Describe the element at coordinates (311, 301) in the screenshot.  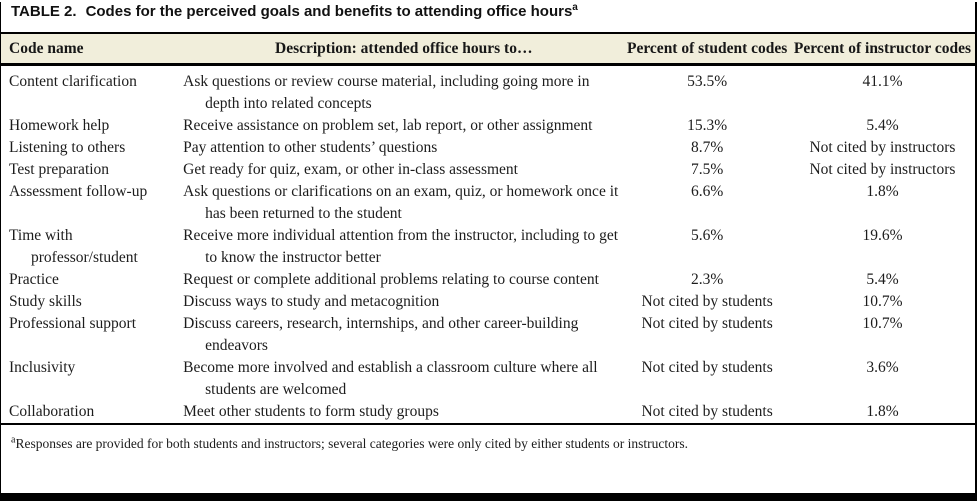
I see `description-cell: Discuss ways to study and metacognition` at that location.